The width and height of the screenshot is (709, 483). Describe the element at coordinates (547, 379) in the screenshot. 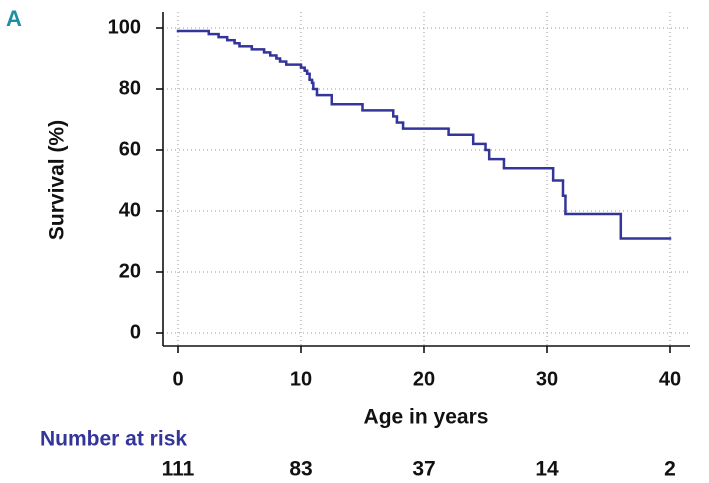

I see `x-tick-label: 30` at that location.